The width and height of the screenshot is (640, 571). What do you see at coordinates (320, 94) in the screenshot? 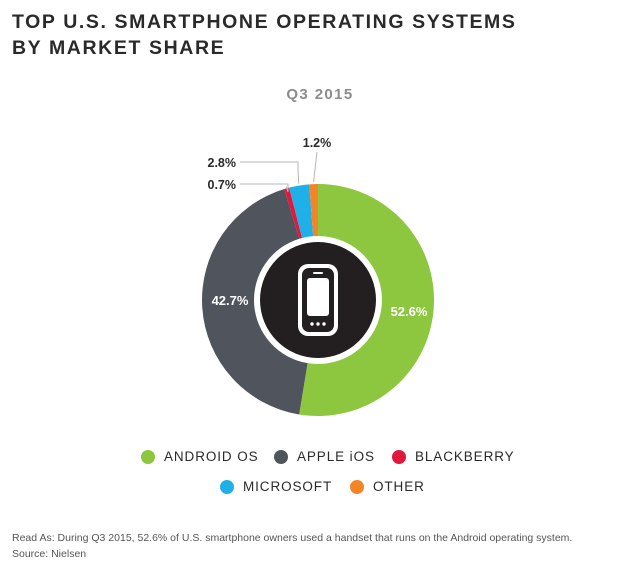
I see `chart-subtitle: Q3 2015` at bounding box center [320, 94].